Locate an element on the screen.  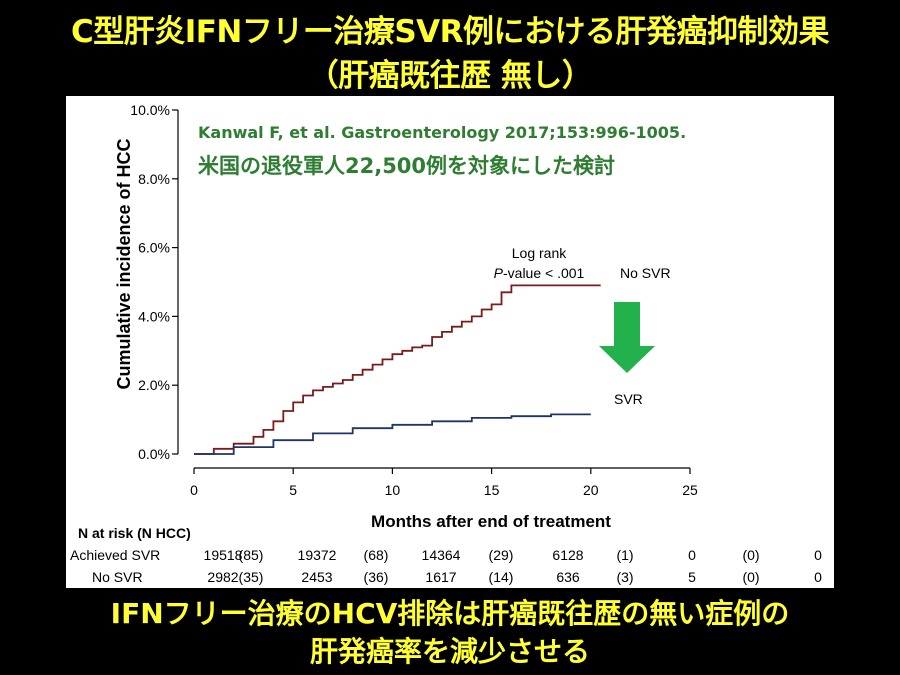
y-tick-label: 6.0% is located at coordinates (154, 248).